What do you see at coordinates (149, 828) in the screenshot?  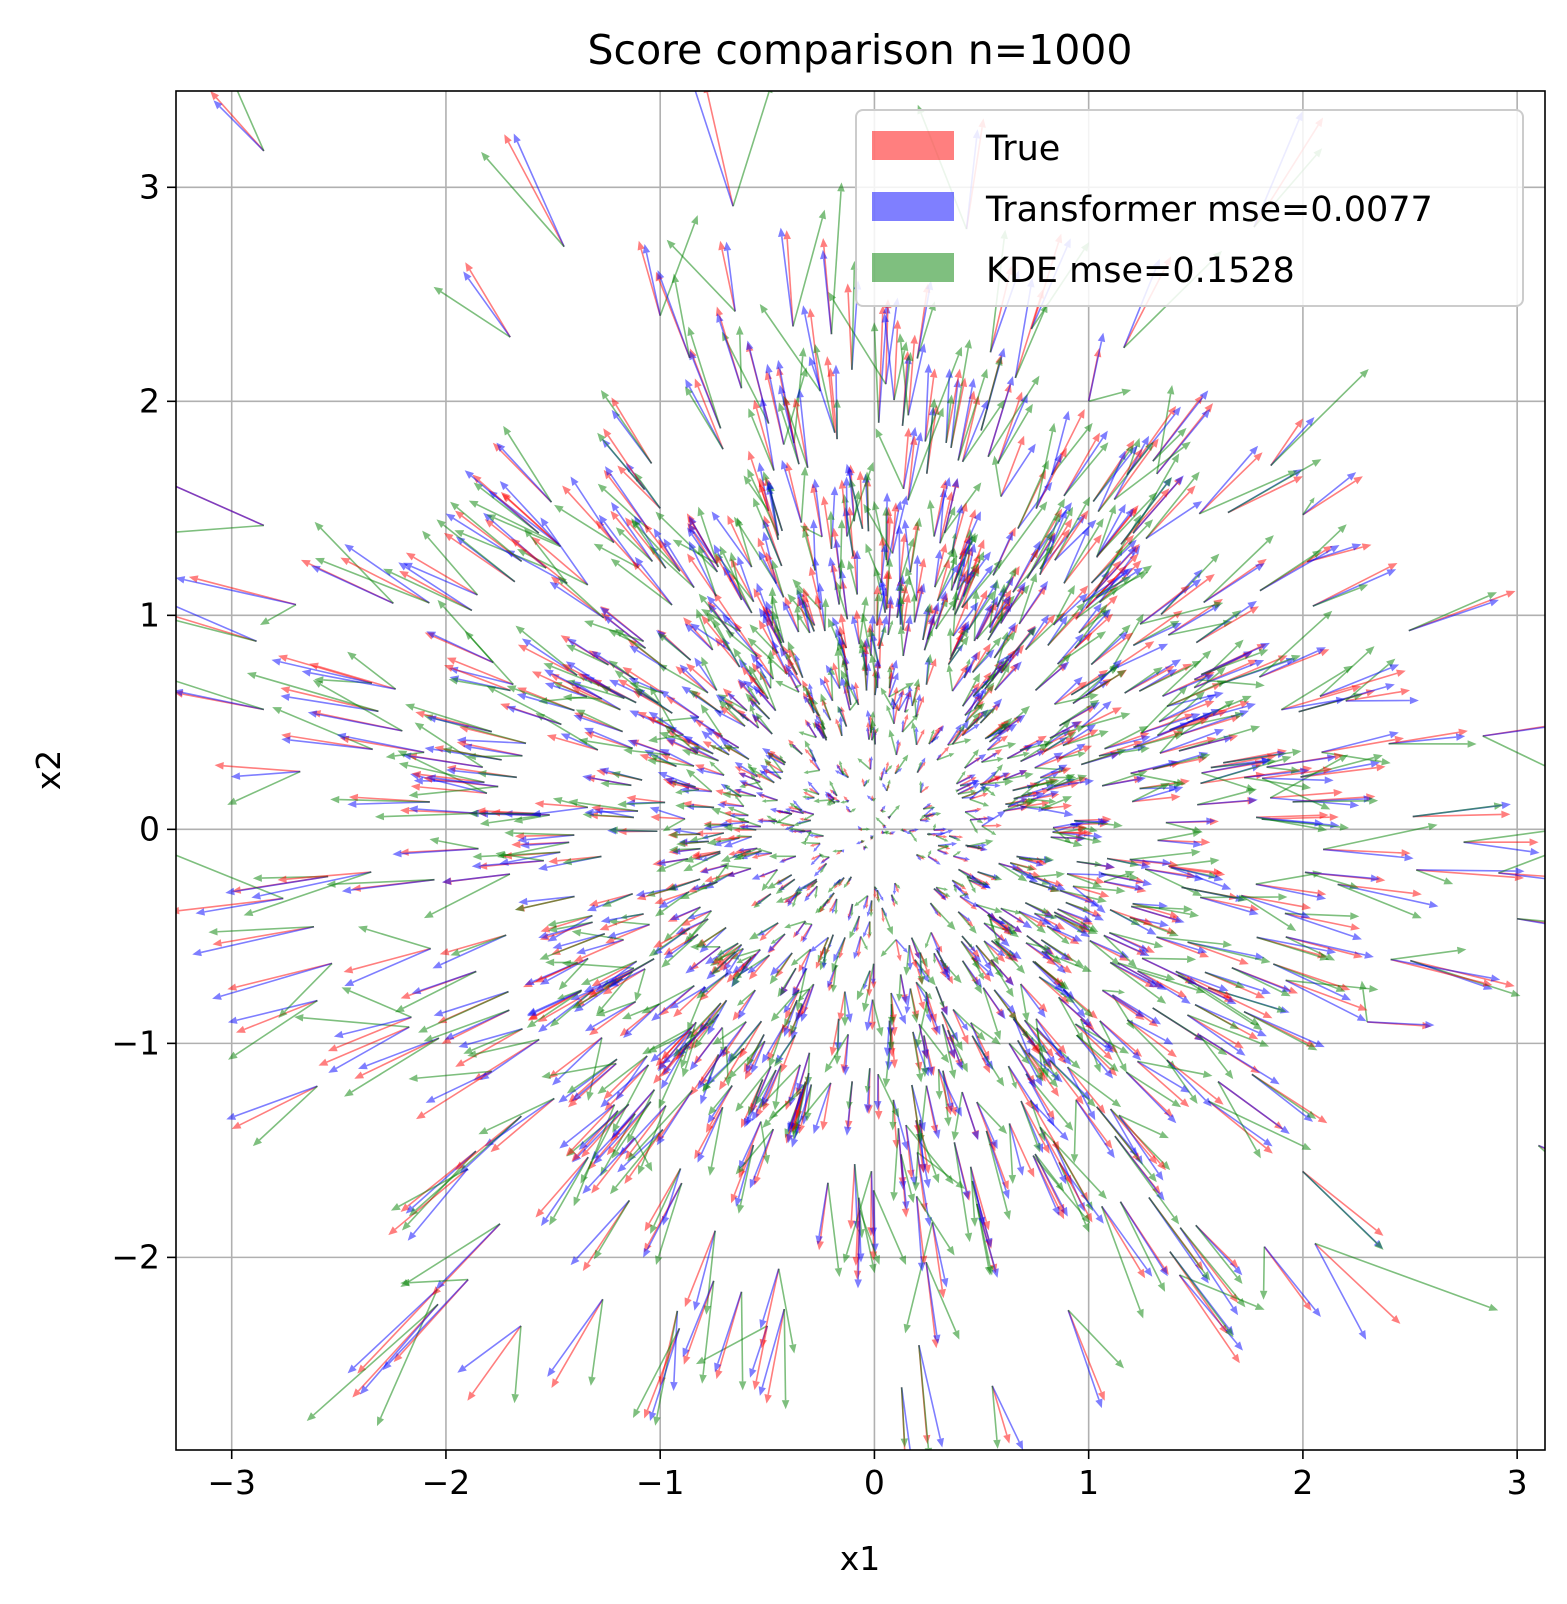 I see `y-tick-label: 0` at bounding box center [149, 828].